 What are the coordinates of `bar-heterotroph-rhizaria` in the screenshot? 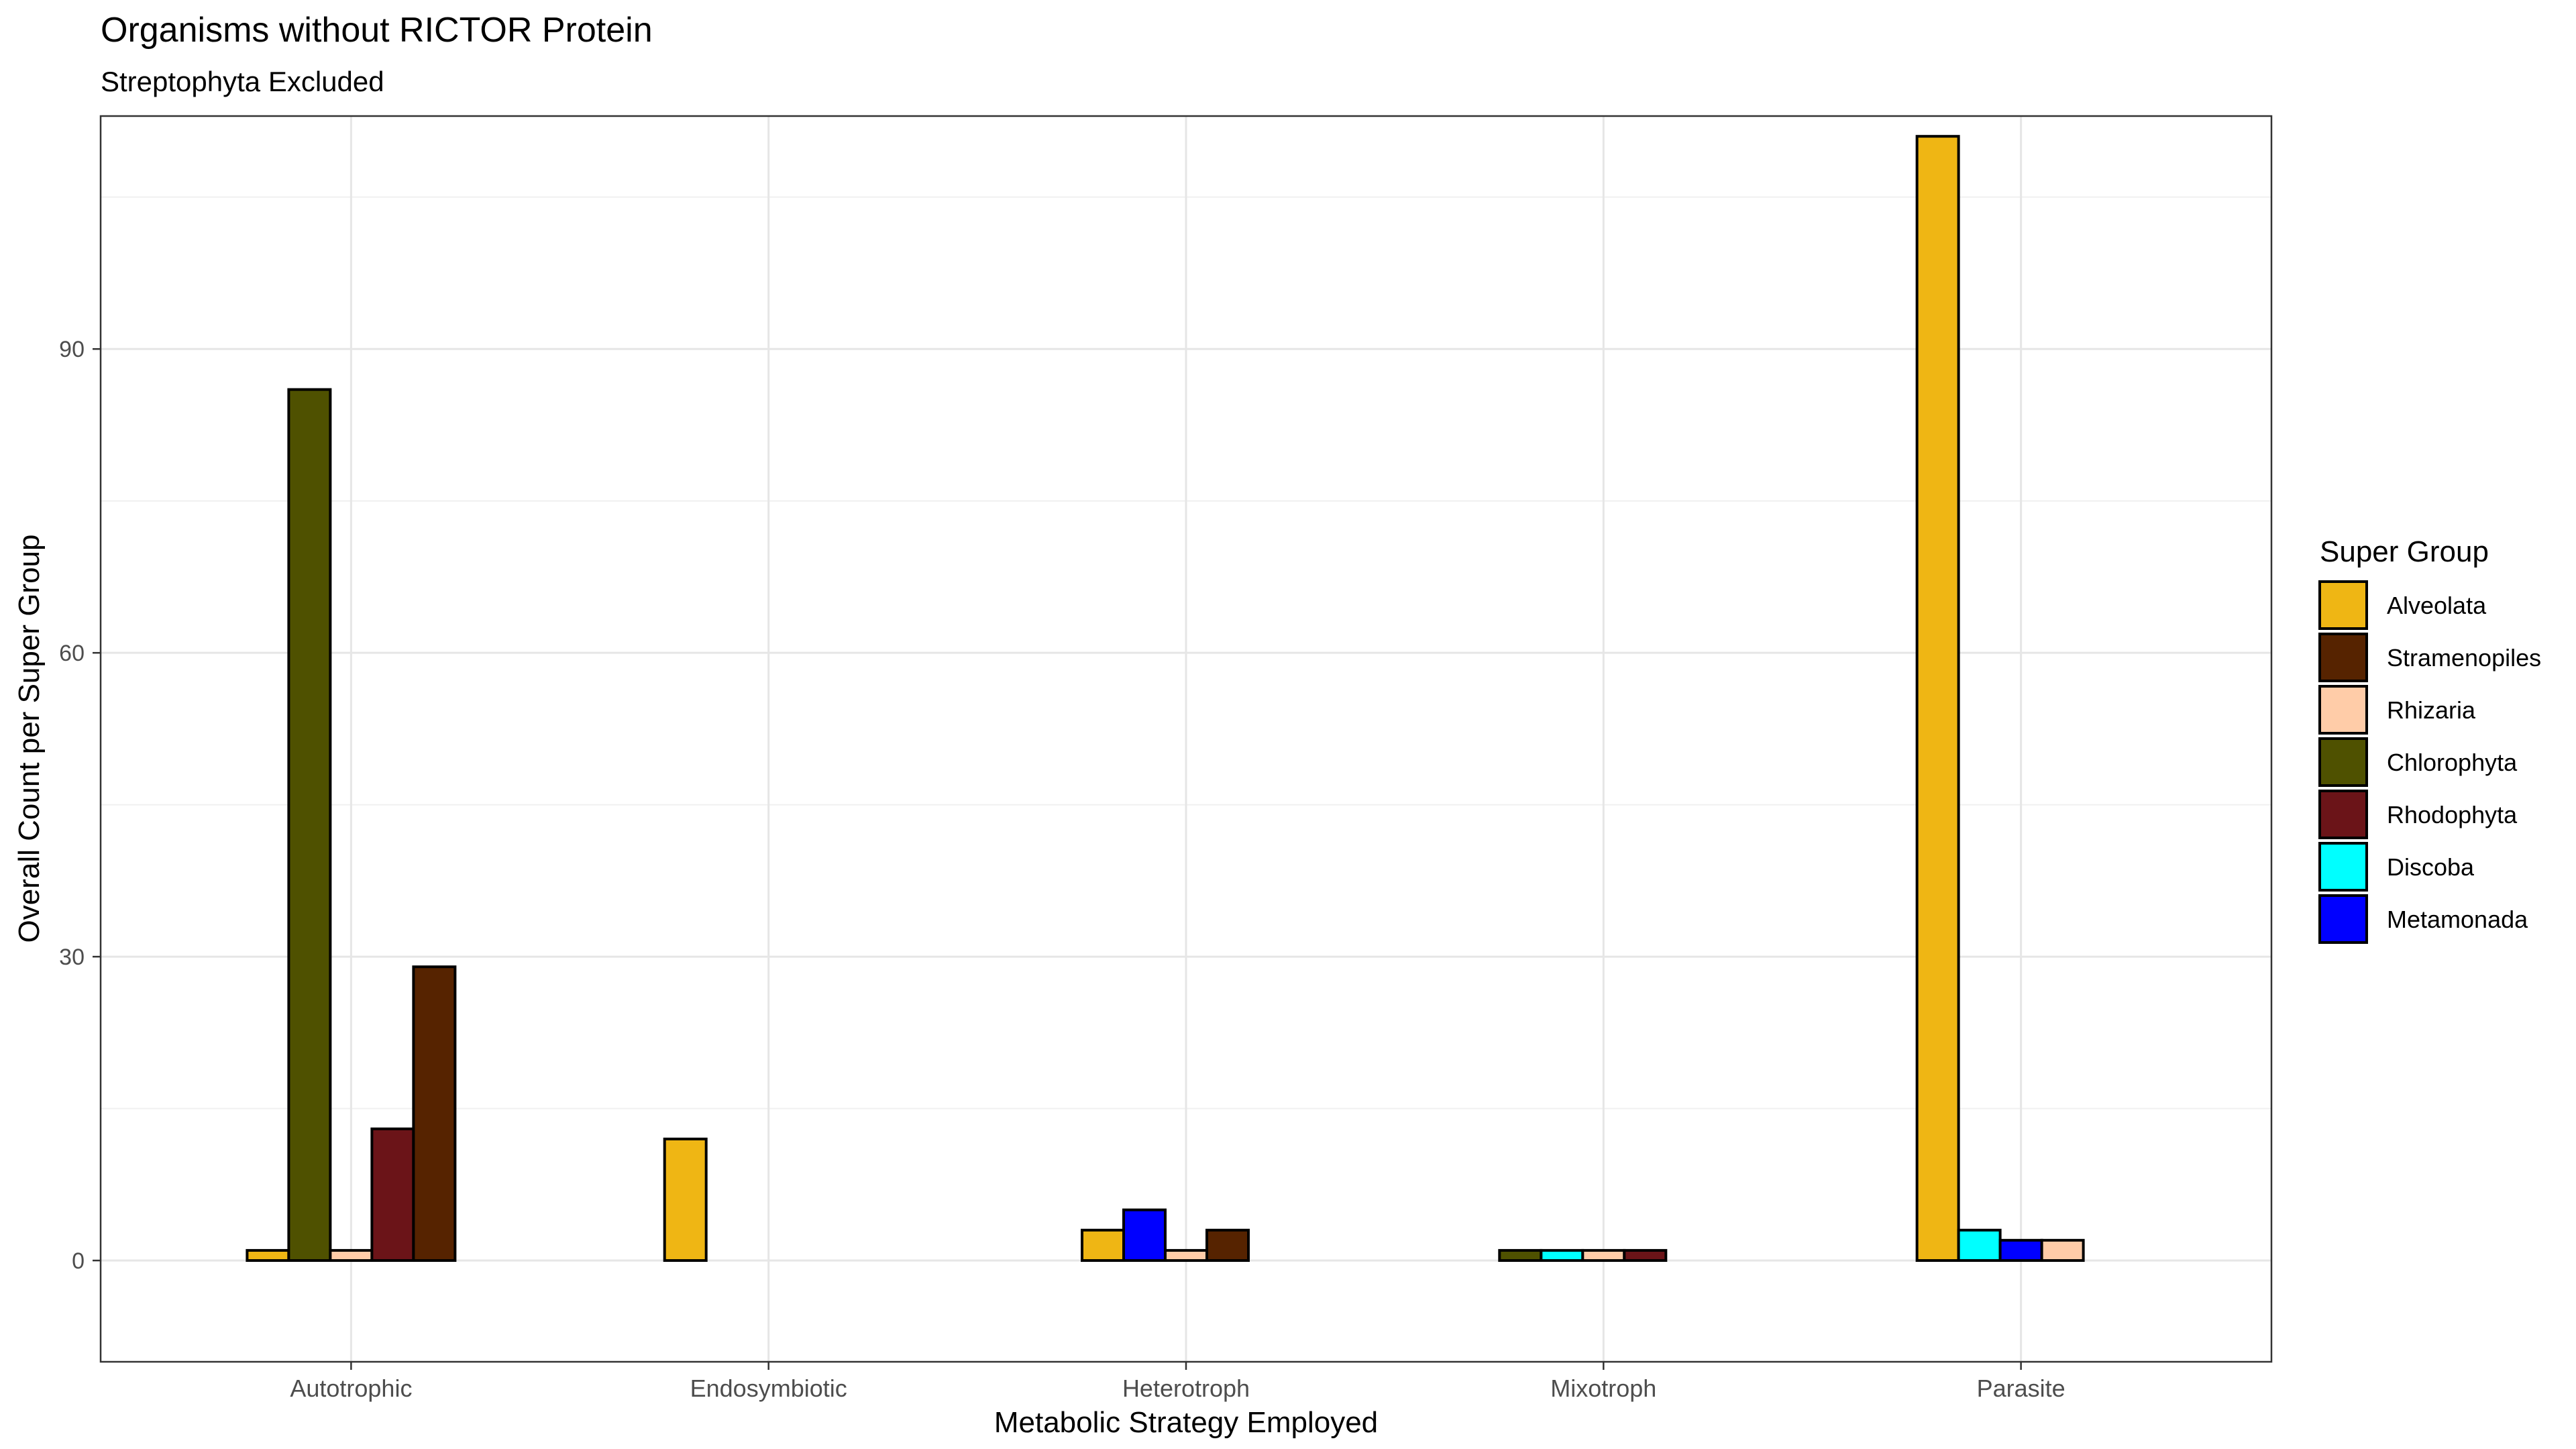 It's located at (1186, 1255).